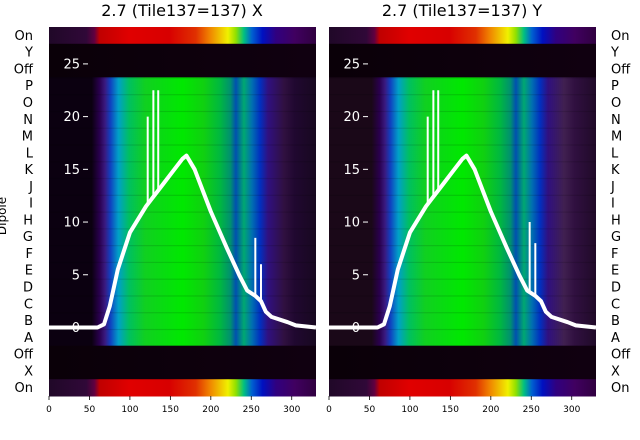  Describe the element at coordinates (615, 304) in the screenshot. I see `row-label: C` at that location.